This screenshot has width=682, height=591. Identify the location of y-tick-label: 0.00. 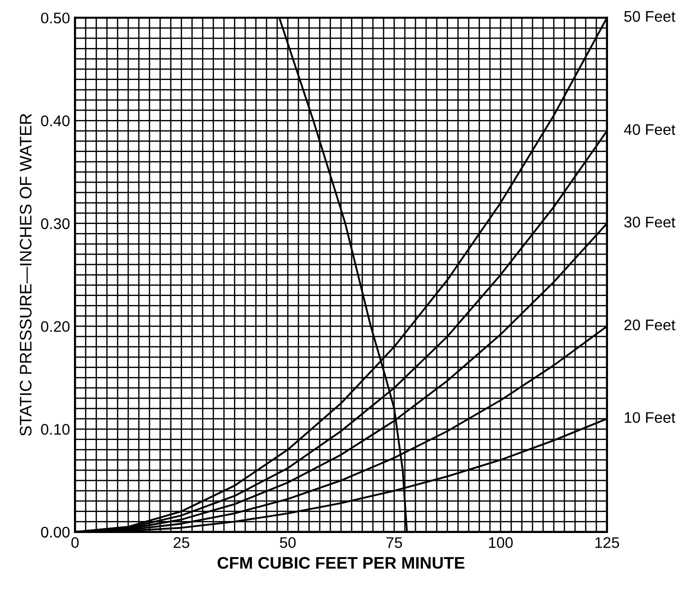
(55, 532).